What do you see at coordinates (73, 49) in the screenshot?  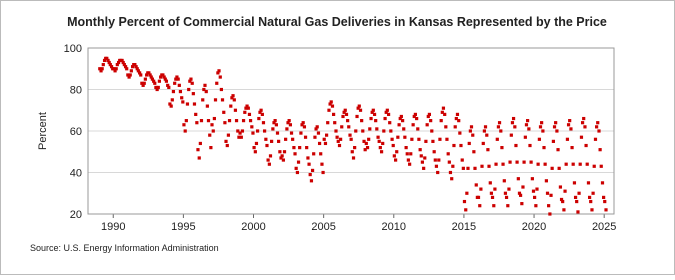 I see `y-tick-label: 100` at bounding box center [73, 49].